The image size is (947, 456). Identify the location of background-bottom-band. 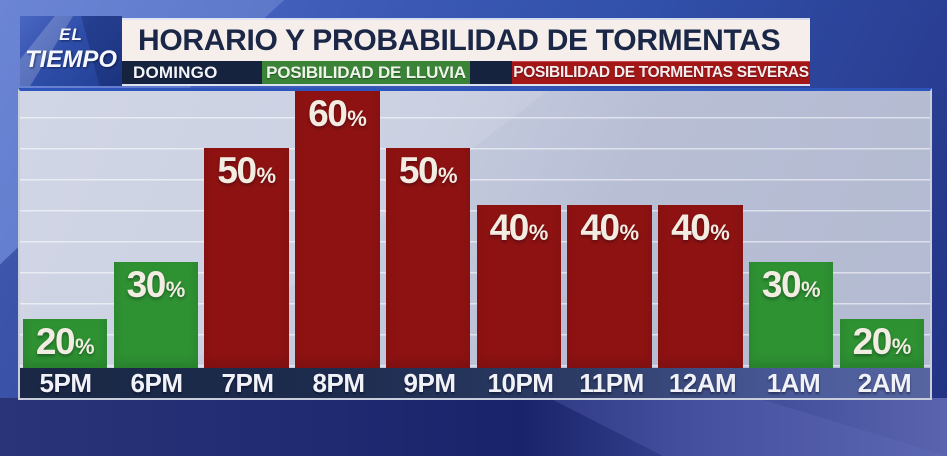
(473, 427).